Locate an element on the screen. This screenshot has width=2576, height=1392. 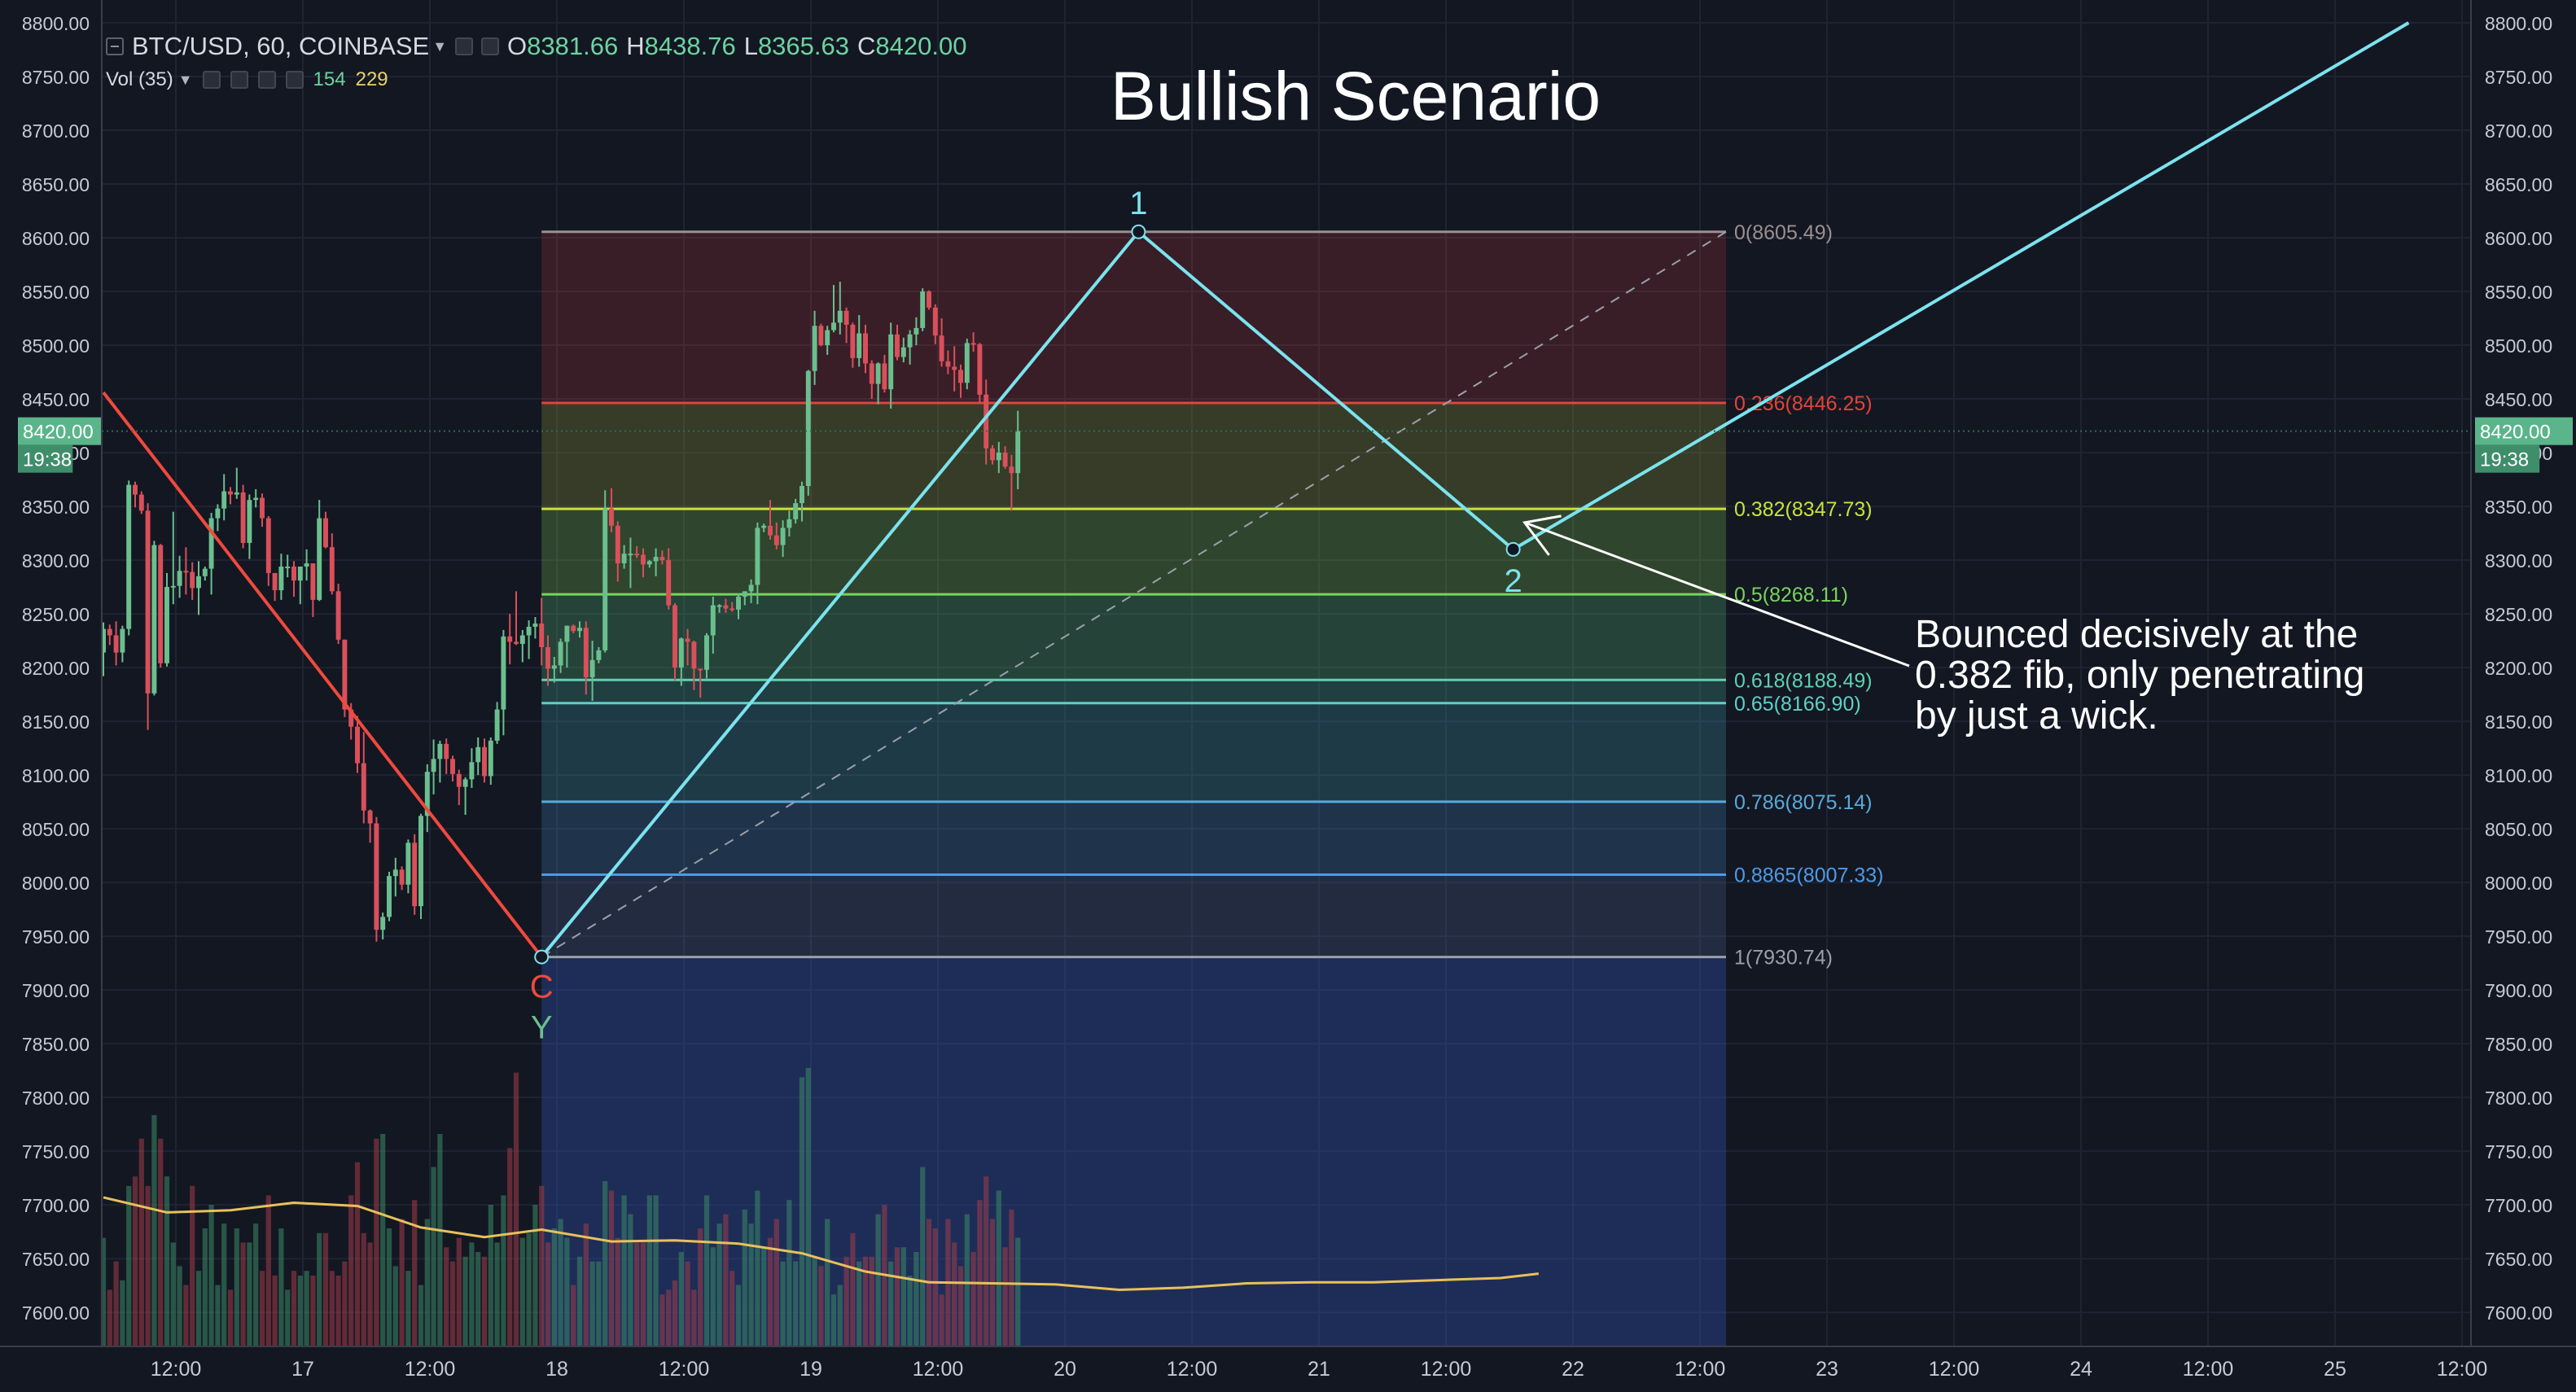
eye-icon is located at coordinates (211, 80).